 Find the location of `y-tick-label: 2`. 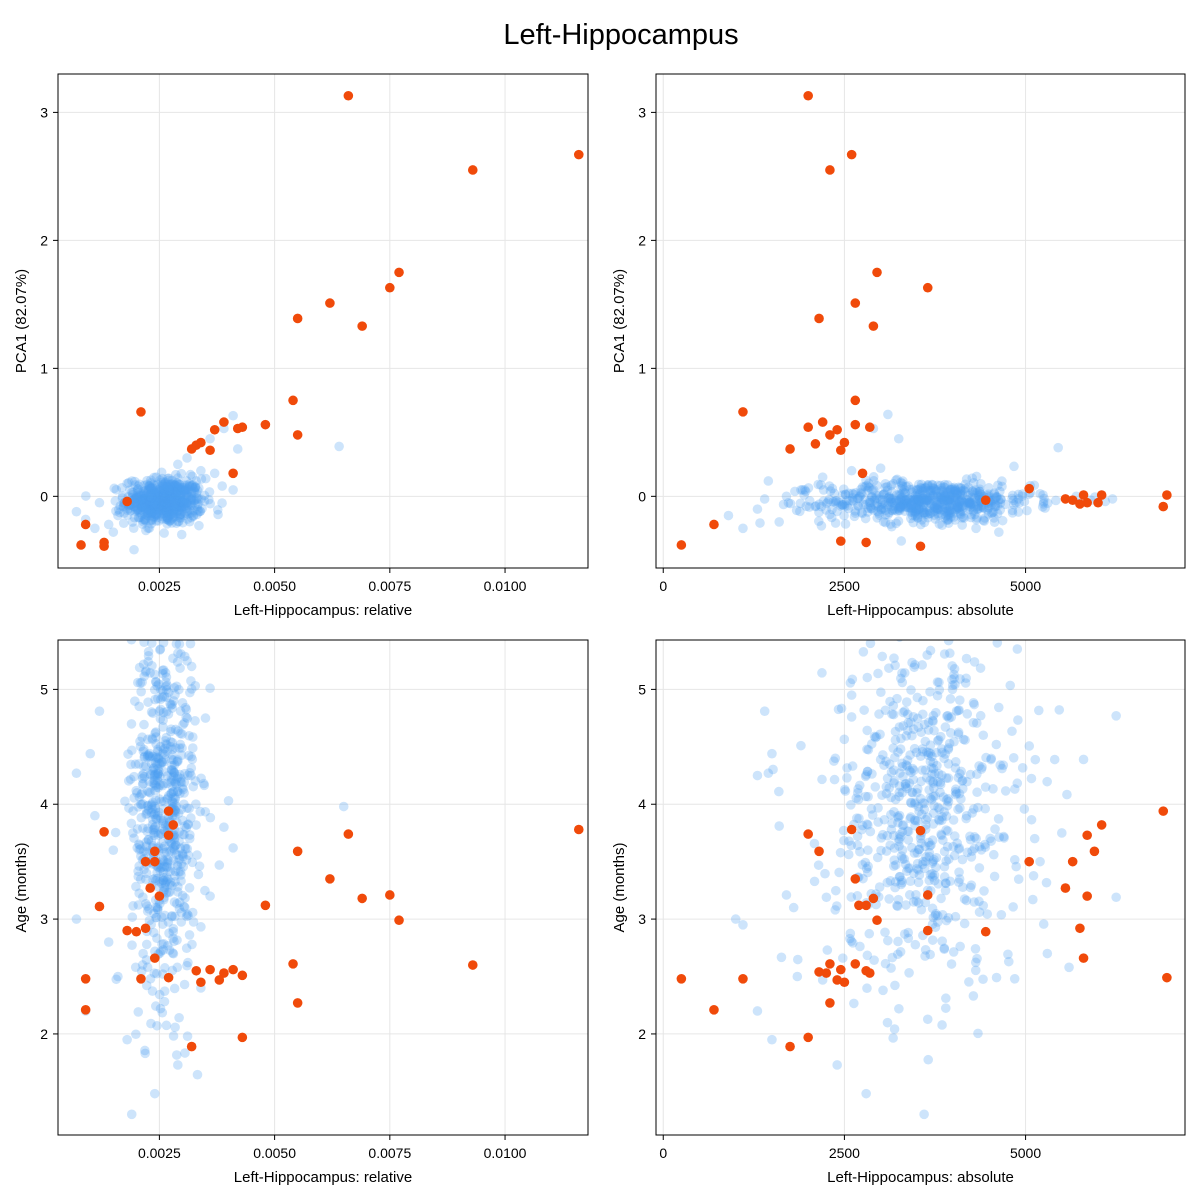

y-tick-label: 2 is located at coordinates (642, 1034).